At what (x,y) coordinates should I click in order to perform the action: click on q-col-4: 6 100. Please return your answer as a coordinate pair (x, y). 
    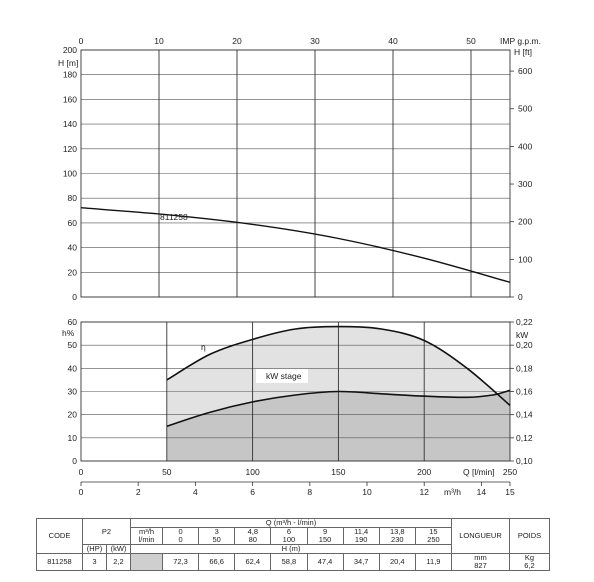
    Looking at the image, I should click on (289, 536).